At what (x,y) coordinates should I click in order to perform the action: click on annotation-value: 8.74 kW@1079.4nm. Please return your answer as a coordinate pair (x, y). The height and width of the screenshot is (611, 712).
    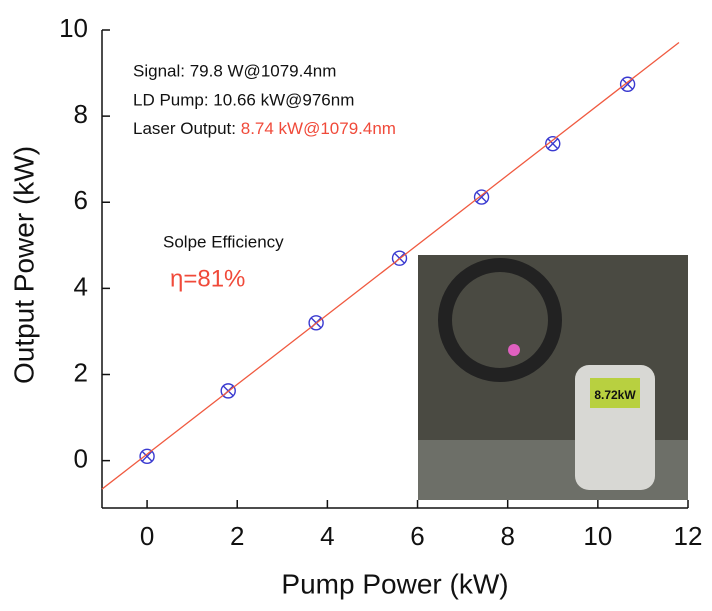
    Looking at the image, I should click on (318, 128).